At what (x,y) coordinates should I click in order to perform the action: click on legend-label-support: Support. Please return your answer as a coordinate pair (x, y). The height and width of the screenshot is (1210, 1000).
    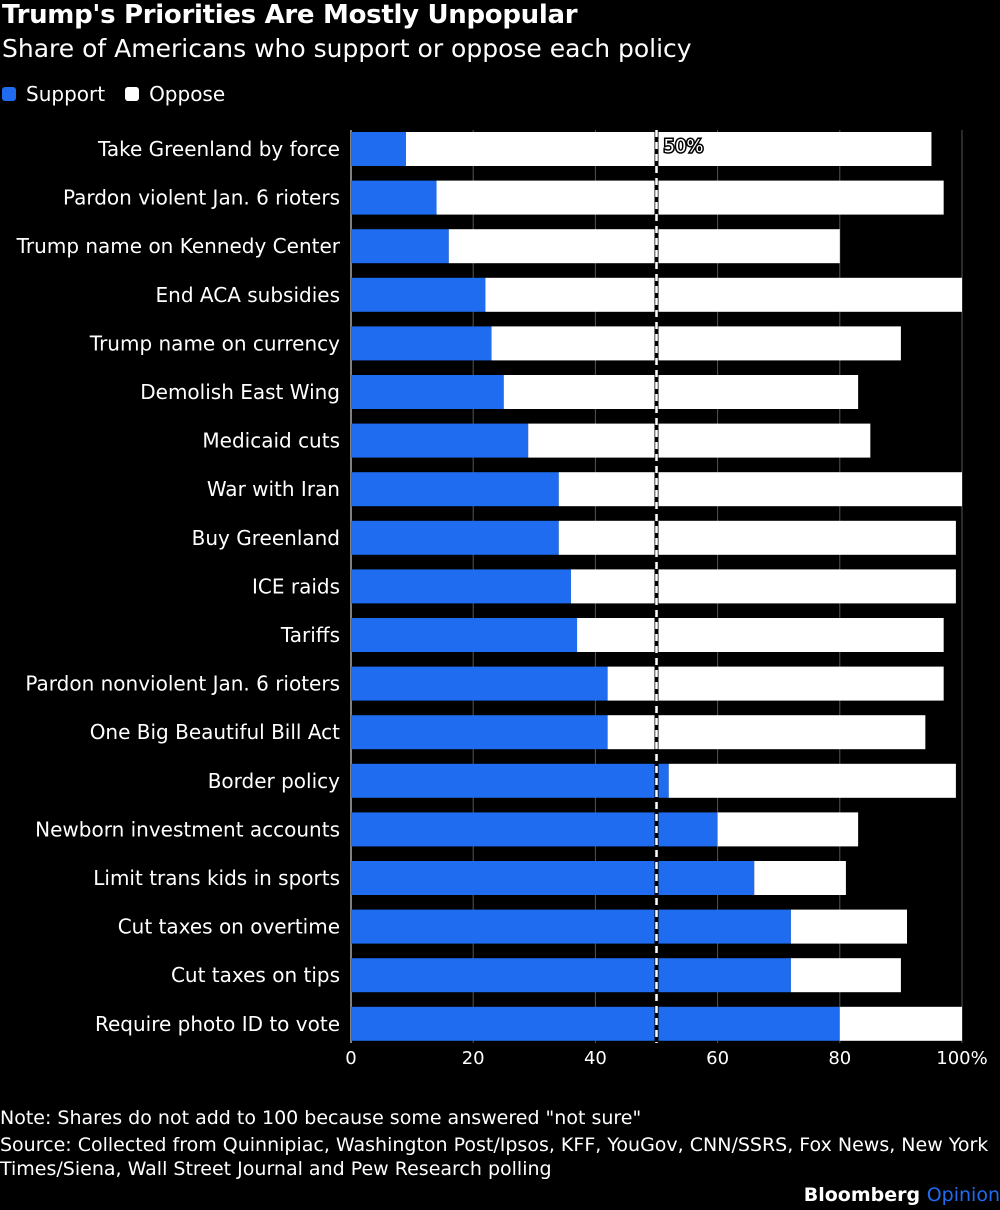
    Looking at the image, I should click on (66, 94).